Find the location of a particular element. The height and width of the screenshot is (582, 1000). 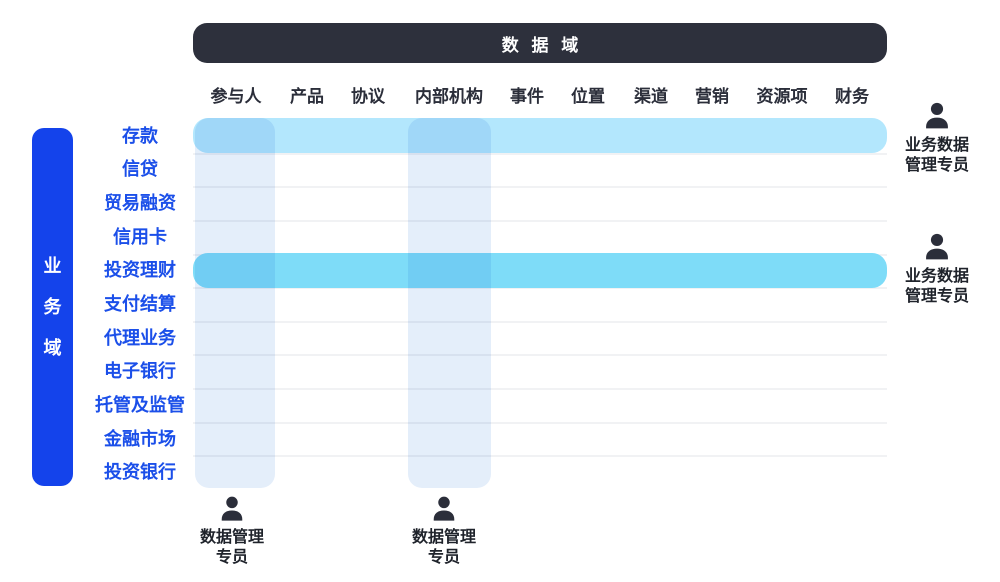

column-highlight-internal-org is located at coordinates (449, 303).